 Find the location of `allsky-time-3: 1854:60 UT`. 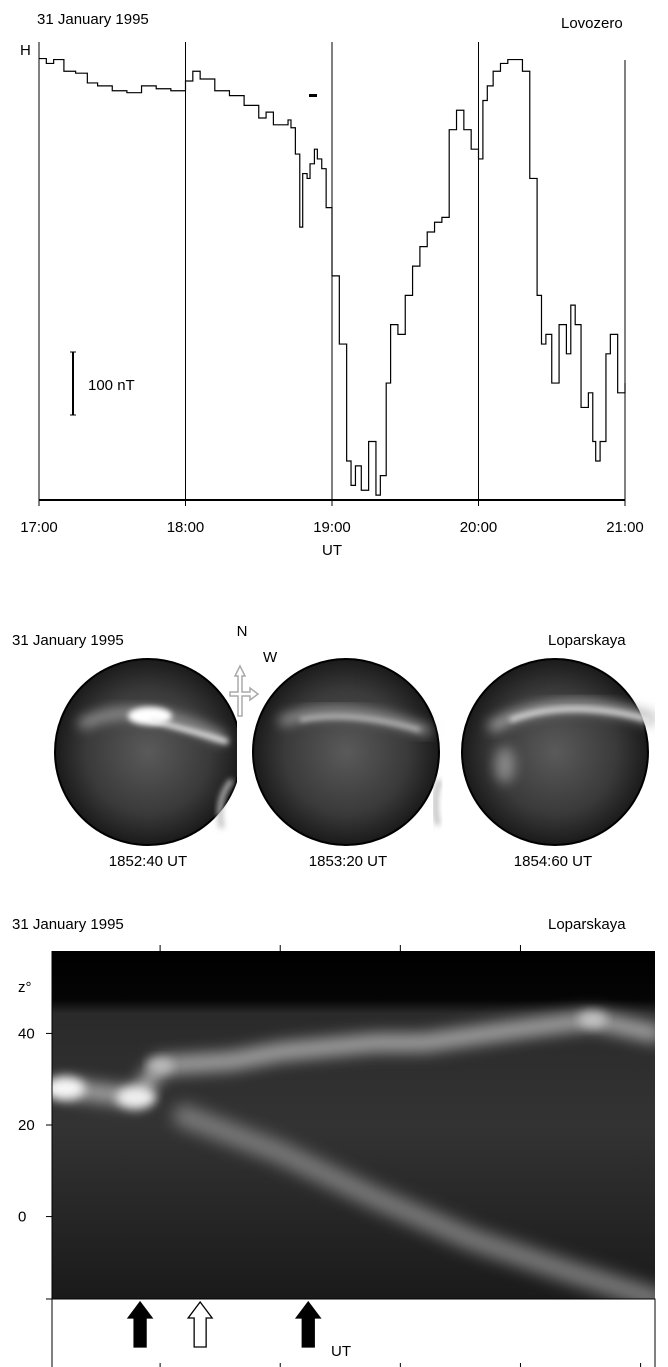

allsky-time-3: 1854:60 UT is located at coordinates (553, 861).